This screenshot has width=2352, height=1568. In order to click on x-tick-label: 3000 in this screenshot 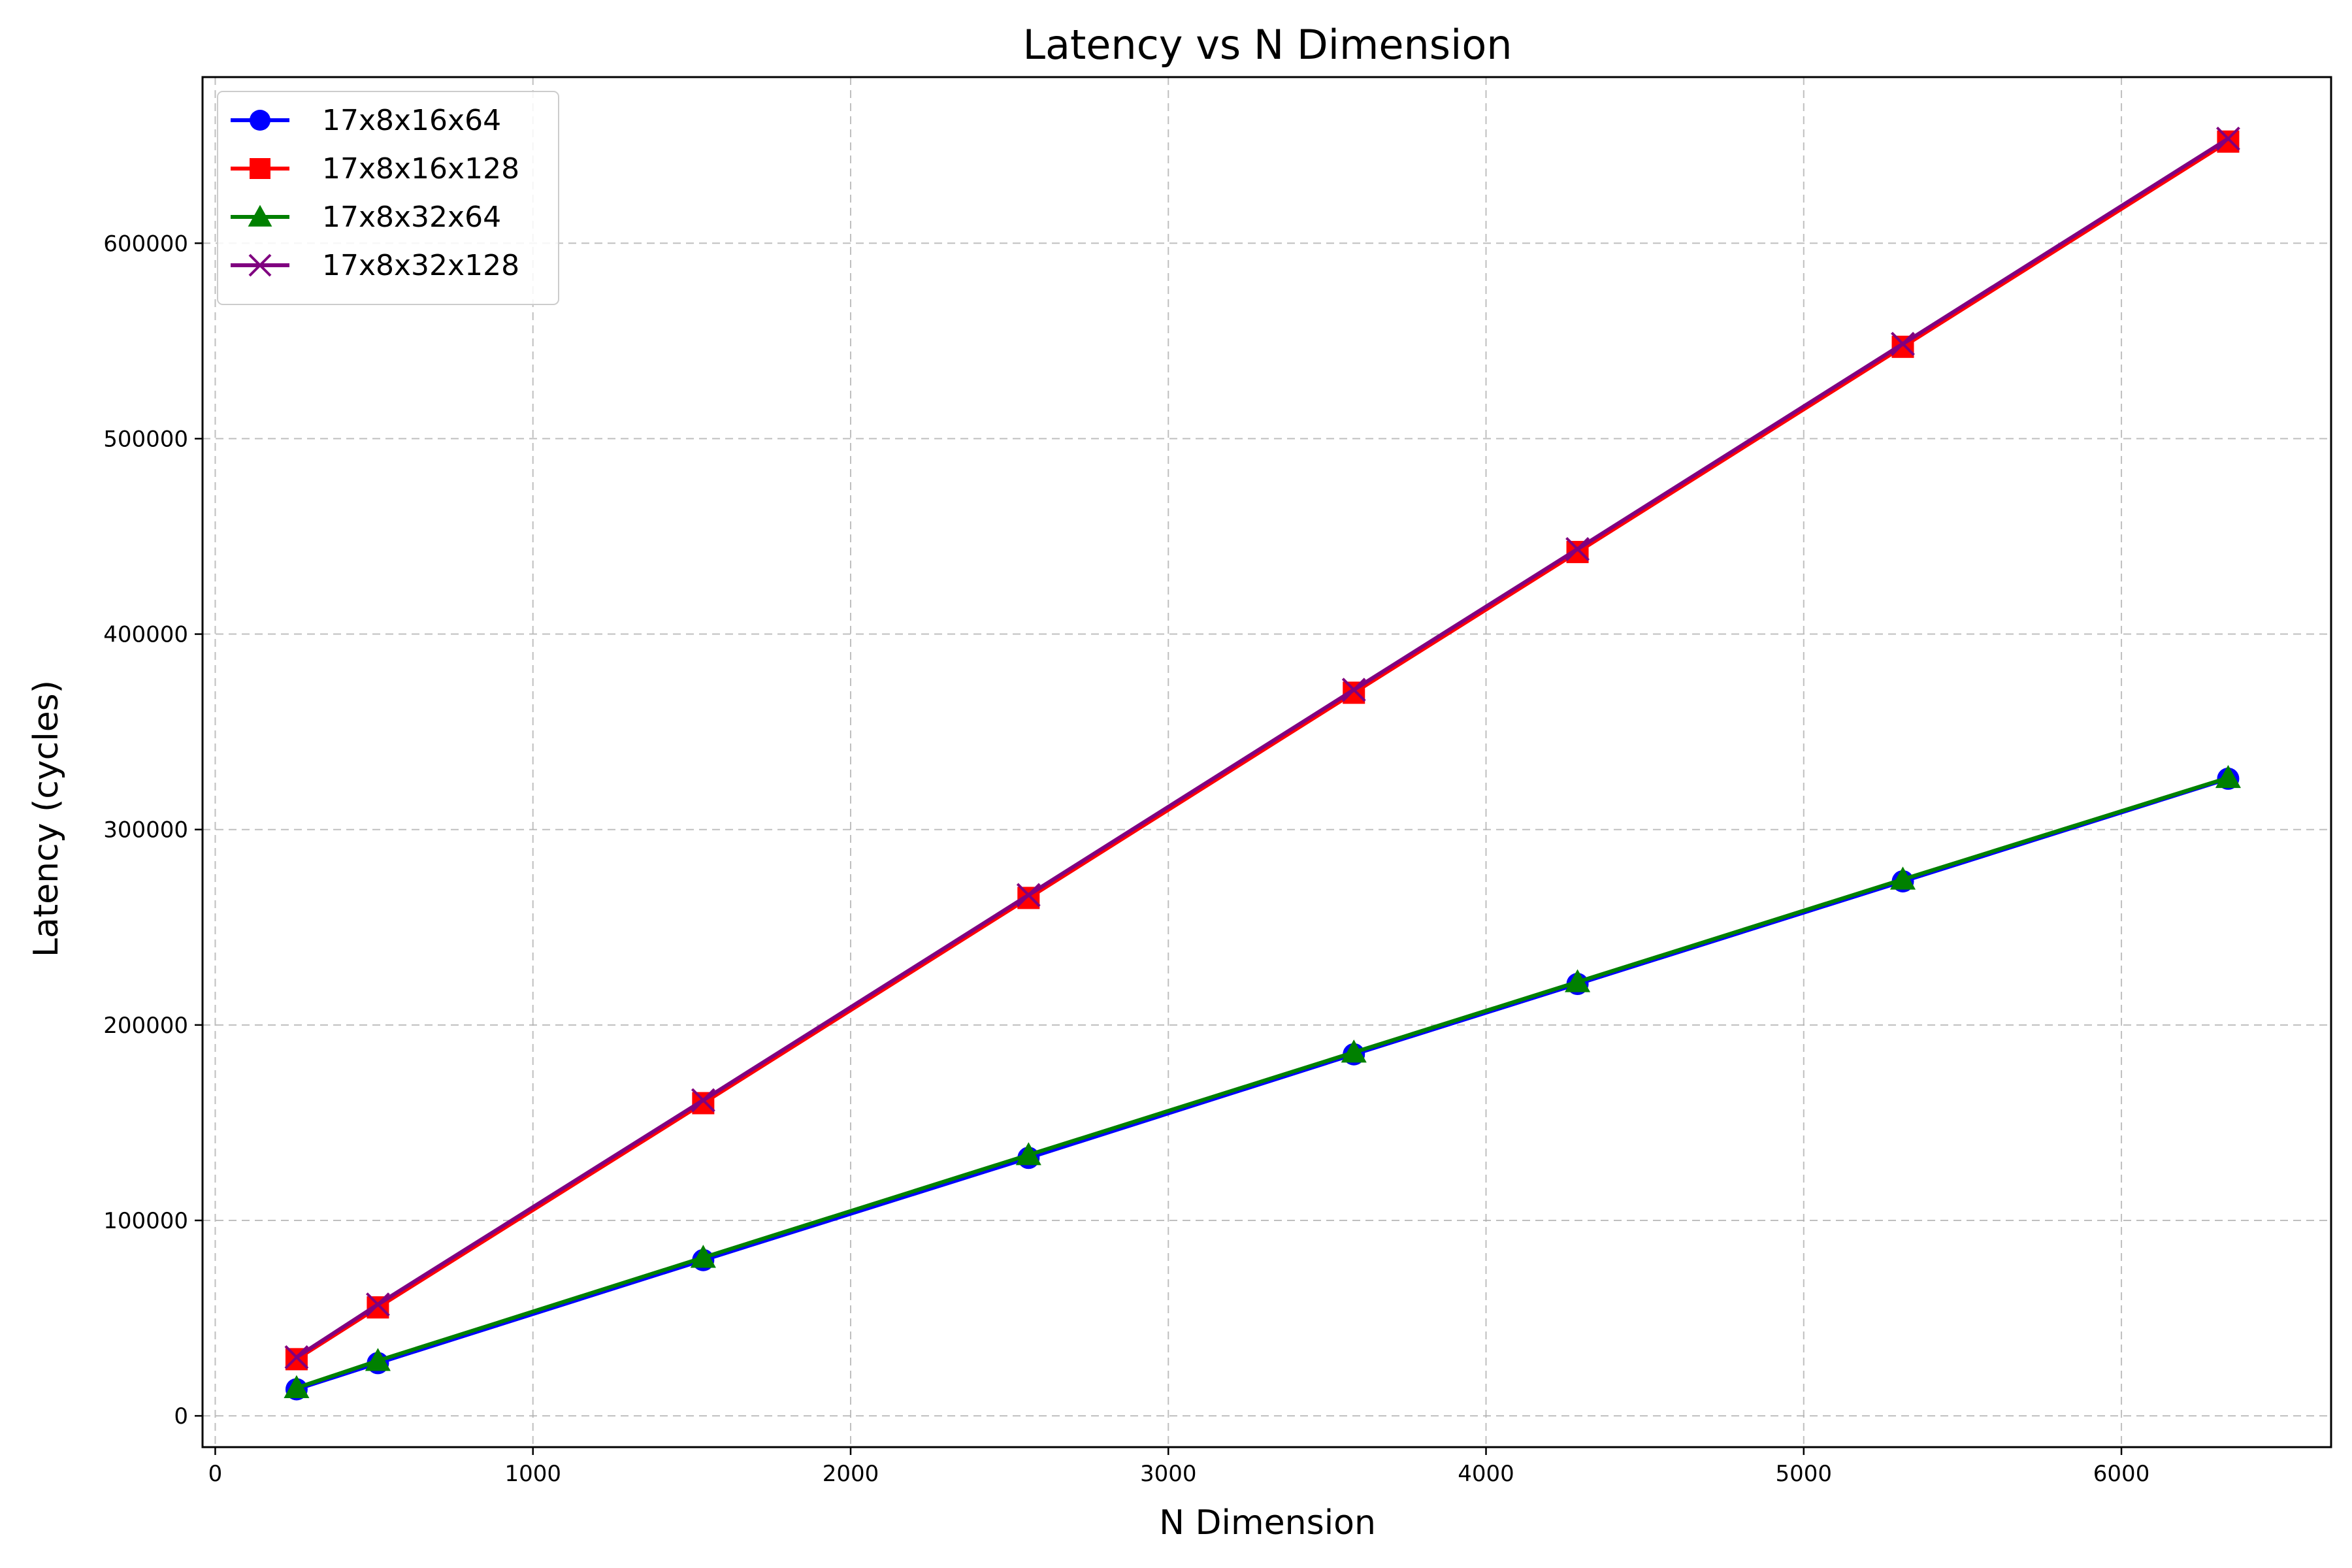, I will do `click(1168, 1474)`.